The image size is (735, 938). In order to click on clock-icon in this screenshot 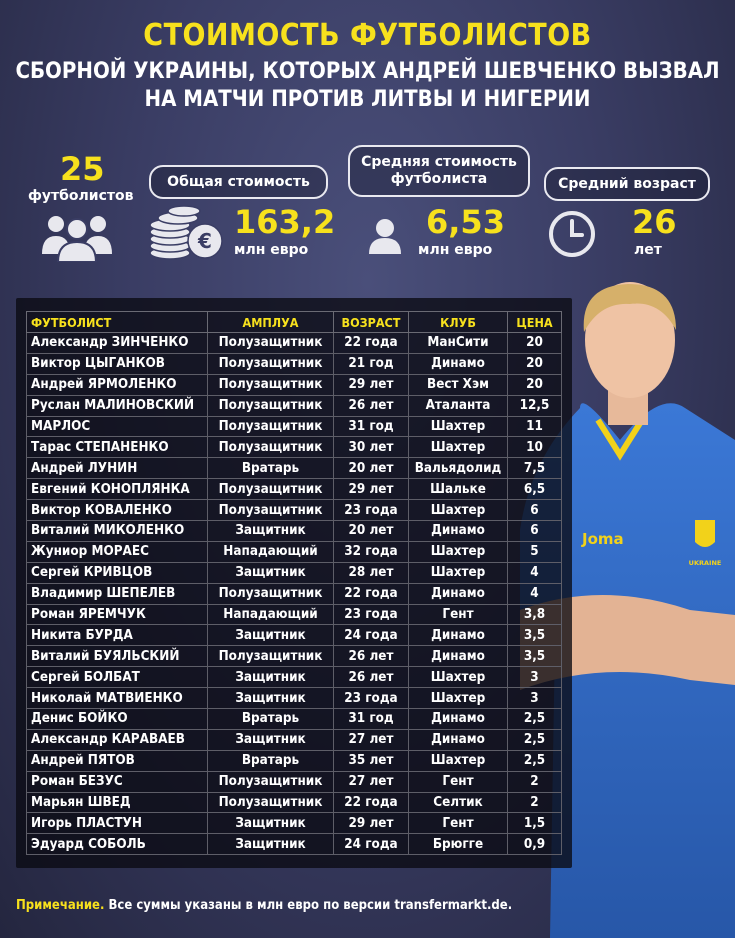, I will do `click(572, 234)`.